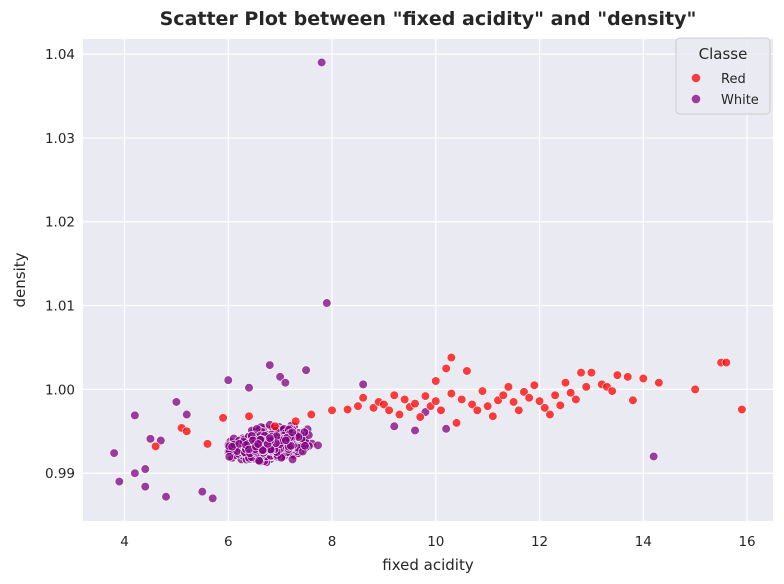 This screenshot has height=584, width=784. What do you see at coordinates (449, 401) in the screenshot?
I see `red-series` at bounding box center [449, 401].